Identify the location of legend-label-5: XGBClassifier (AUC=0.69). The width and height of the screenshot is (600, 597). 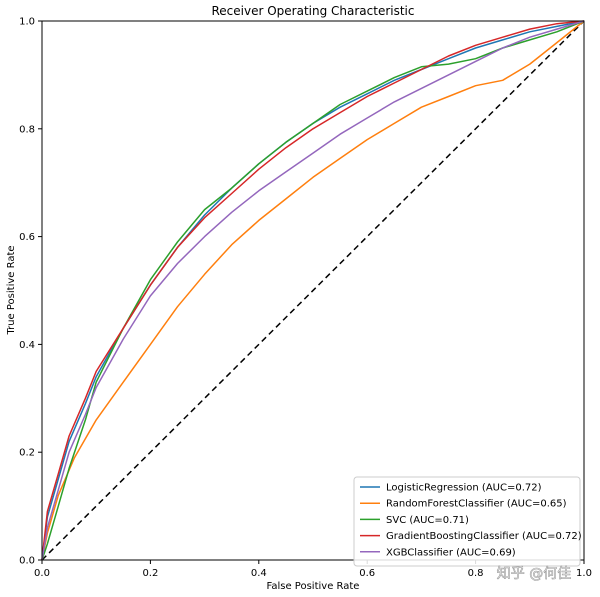
(451, 552).